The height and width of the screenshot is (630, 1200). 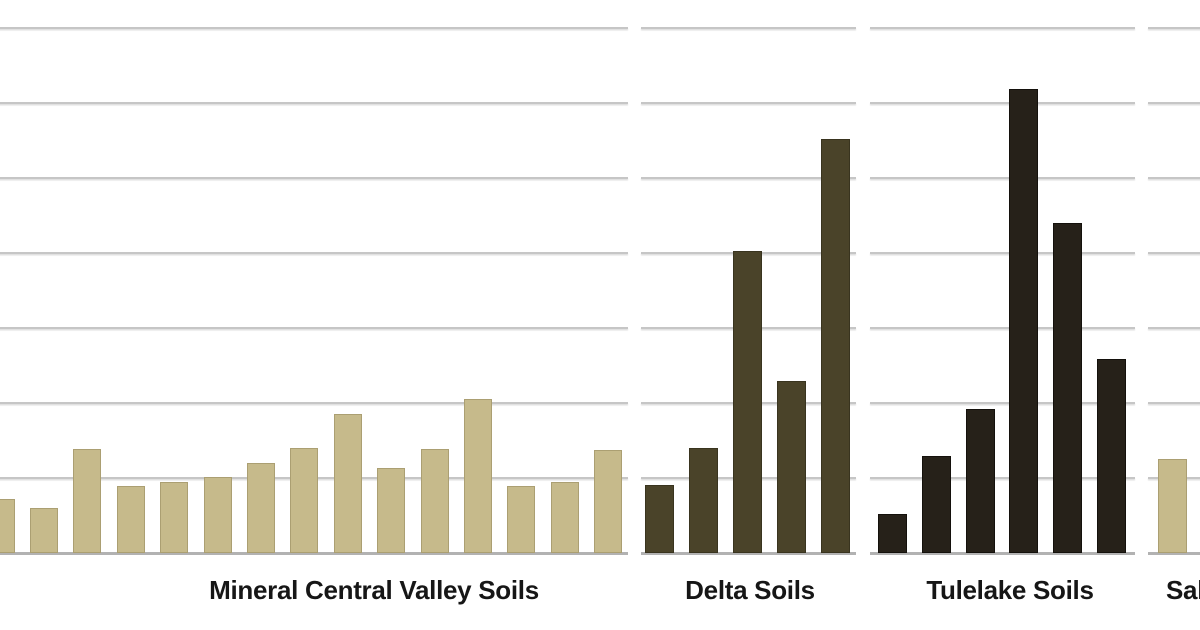 What do you see at coordinates (1010, 590) in the screenshot?
I see `category-label: Tulelake Soils` at bounding box center [1010, 590].